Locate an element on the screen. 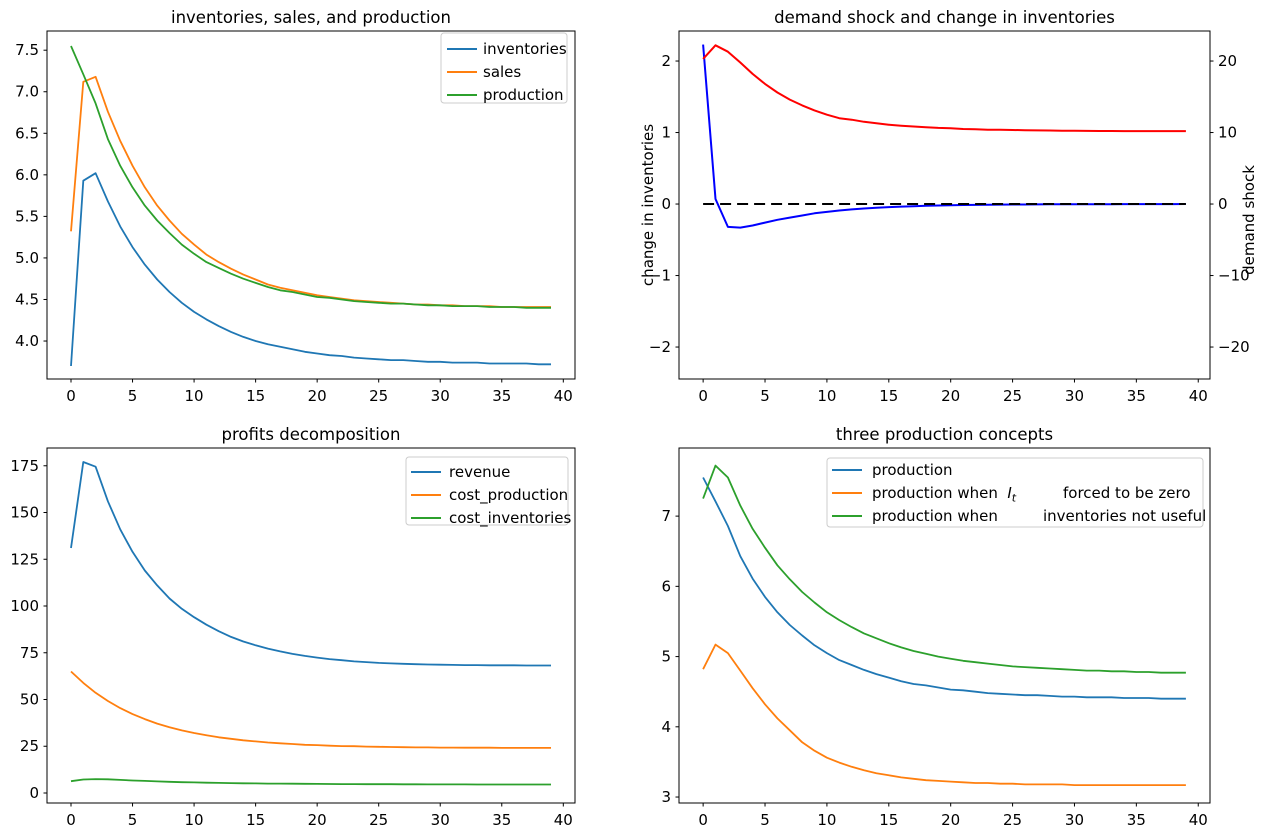 Image resolution: width=1277 pixels, height=834 pixels. y-tick-label: 3 is located at coordinates (666, 797).